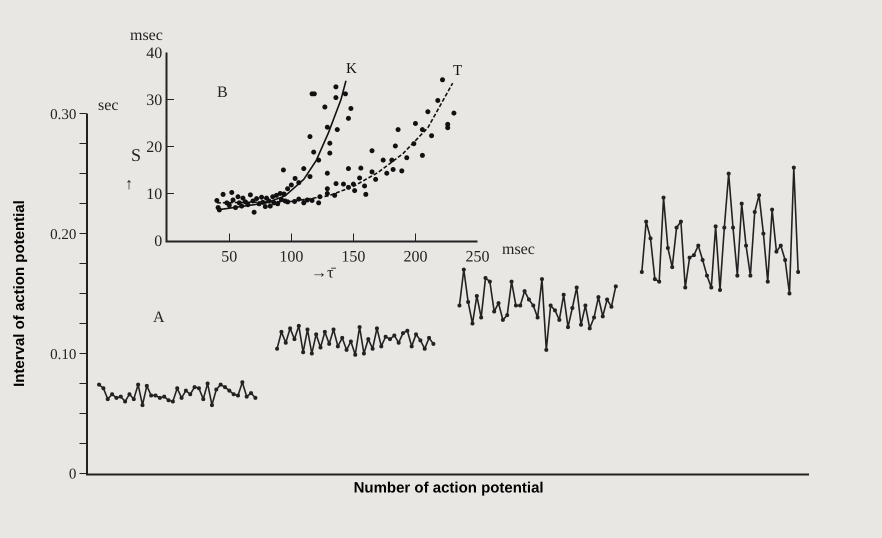 This screenshot has width=882, height=538. I want to click on x-axis-title: →τ̄, so click(324, 273).